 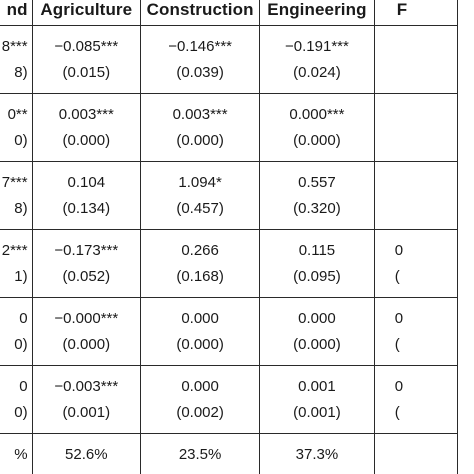 What do you see at coordinates (86, 263) in the screenshot?
I see `table-cell: −0.173*** (0.052)` at bounding box center [86, 263].